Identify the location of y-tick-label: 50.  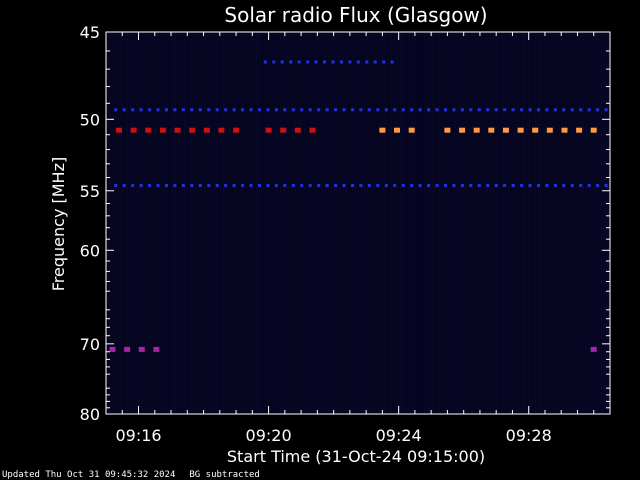
(90, 119).